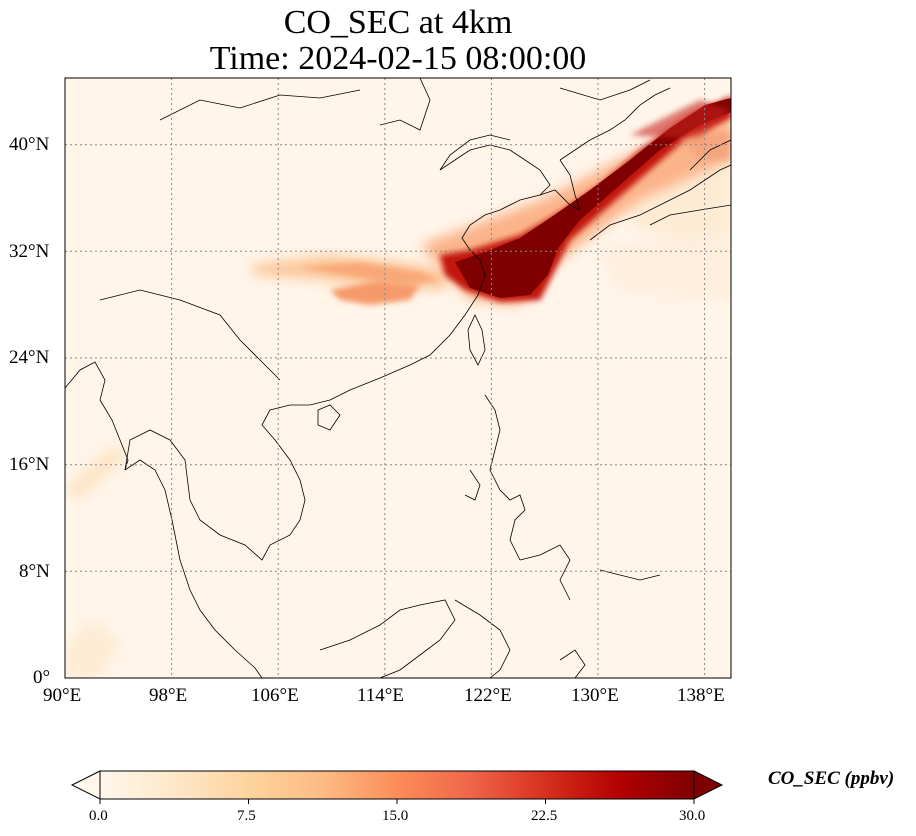 Image resolution: width=916 pixels, height=836 pixels. What do you see at coordinates (246, 816) in the screenshot?
I see `colorbar-tick-label: 7.5` at bounding box center [246, 816].